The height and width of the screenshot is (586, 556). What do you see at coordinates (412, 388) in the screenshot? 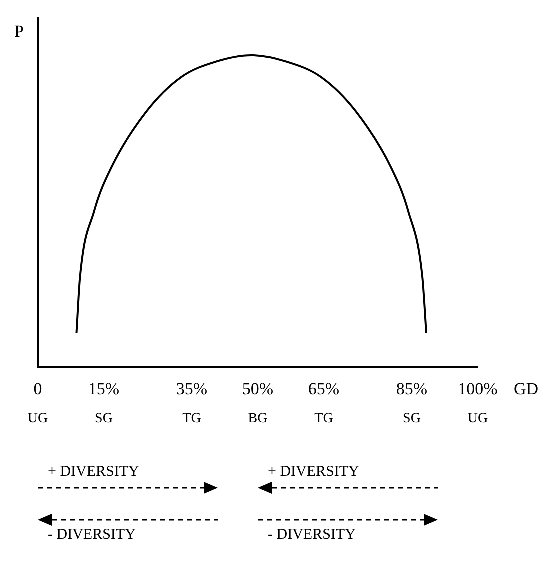
I see `x-tick-label: 85%` at bounding box center [412, 388].